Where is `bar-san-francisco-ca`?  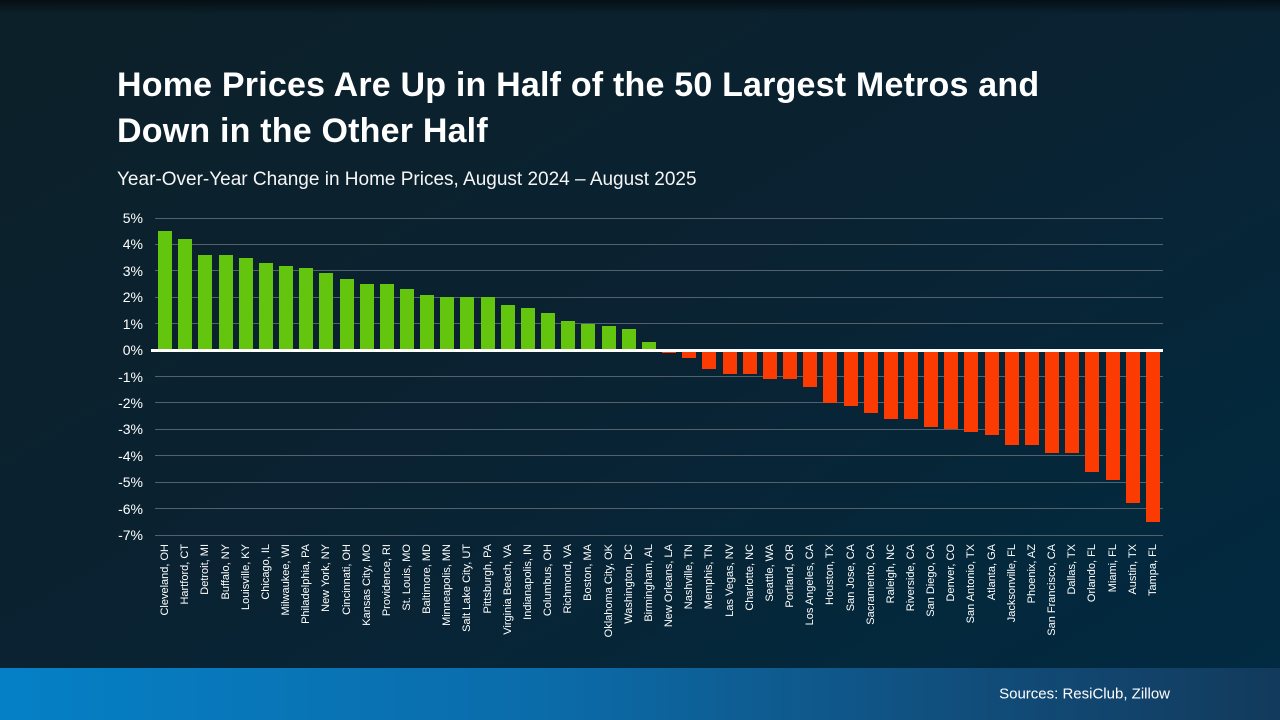
bar-san-francisco-ca is located at coordinates (1052, 402).